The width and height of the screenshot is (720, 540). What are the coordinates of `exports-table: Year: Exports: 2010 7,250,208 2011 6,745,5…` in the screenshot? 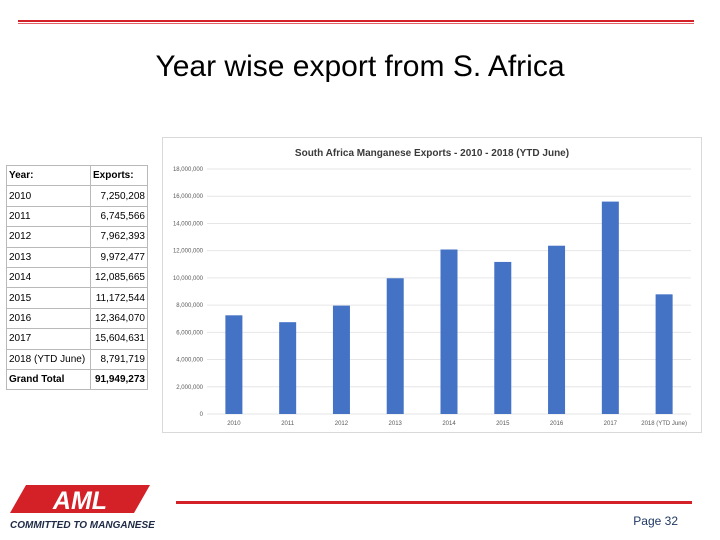 It's located at (77, 277).